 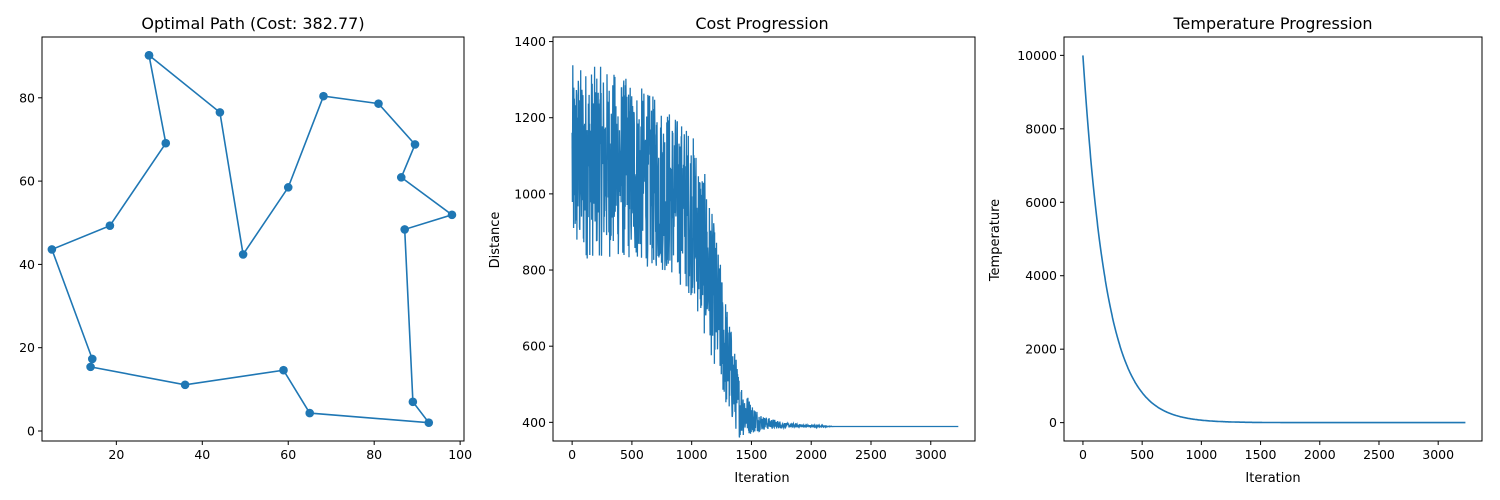 What do you see at coordinates (761, 23) in the screenshot?
I see `cost-chart-title: Cost Progression` at bounding box center [761, 23].